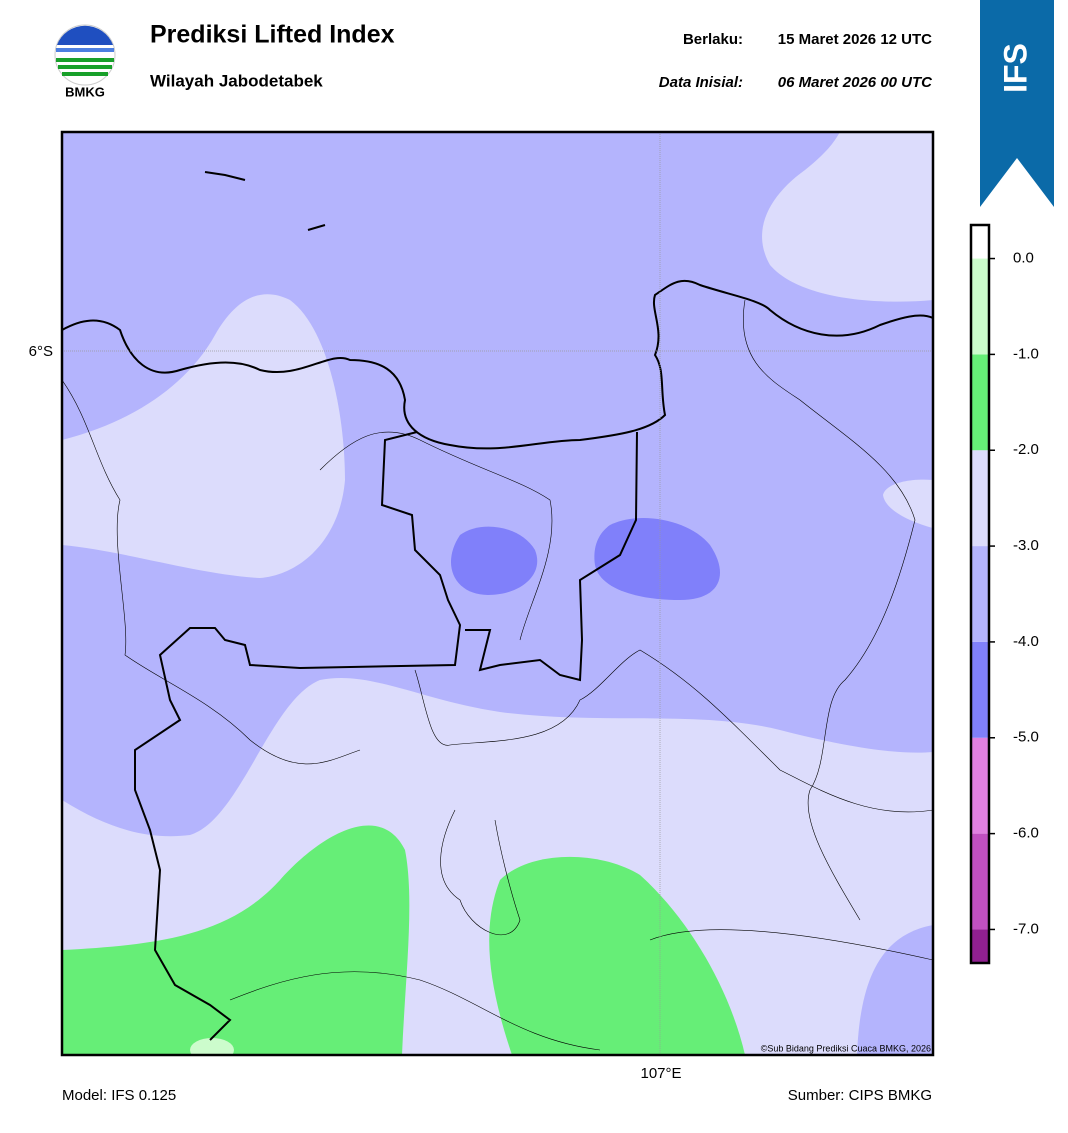 The image size is (1068, 1133). Describe the element at coordinates (713, 39) in the screenshot. I see `valid-label: Berlaku:` at that location.